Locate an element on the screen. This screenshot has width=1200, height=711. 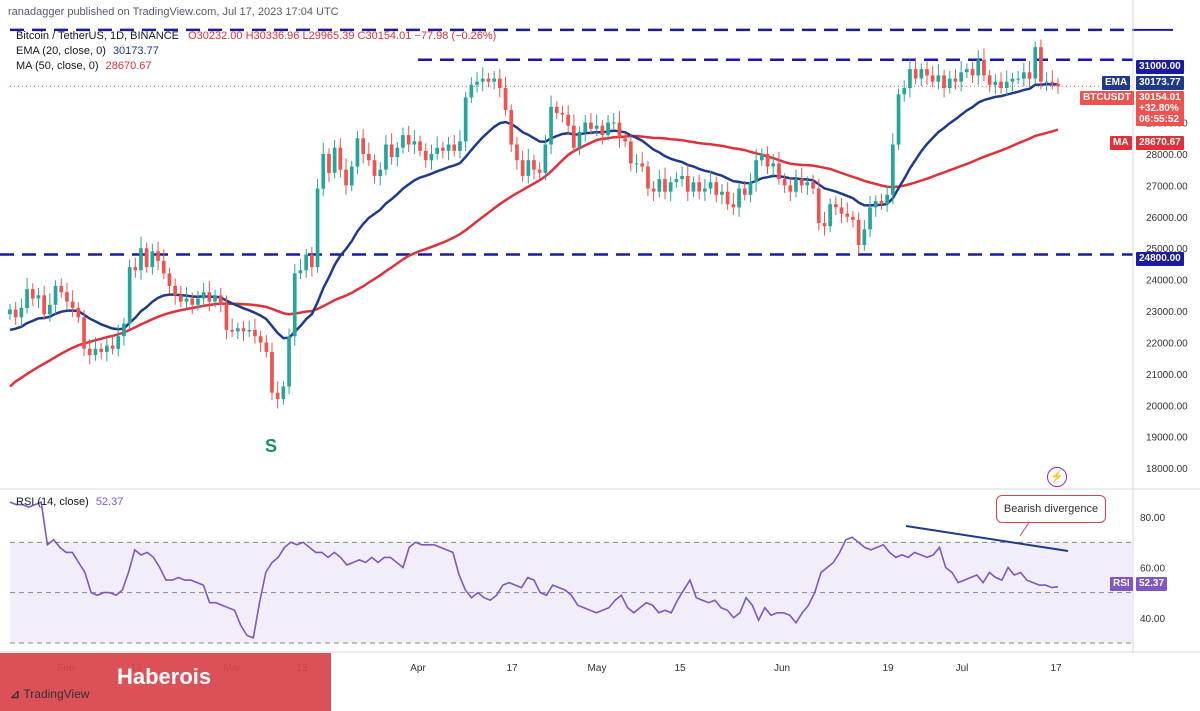
price-tick-label: 20000.00 is located at coordinates (1167, 406).